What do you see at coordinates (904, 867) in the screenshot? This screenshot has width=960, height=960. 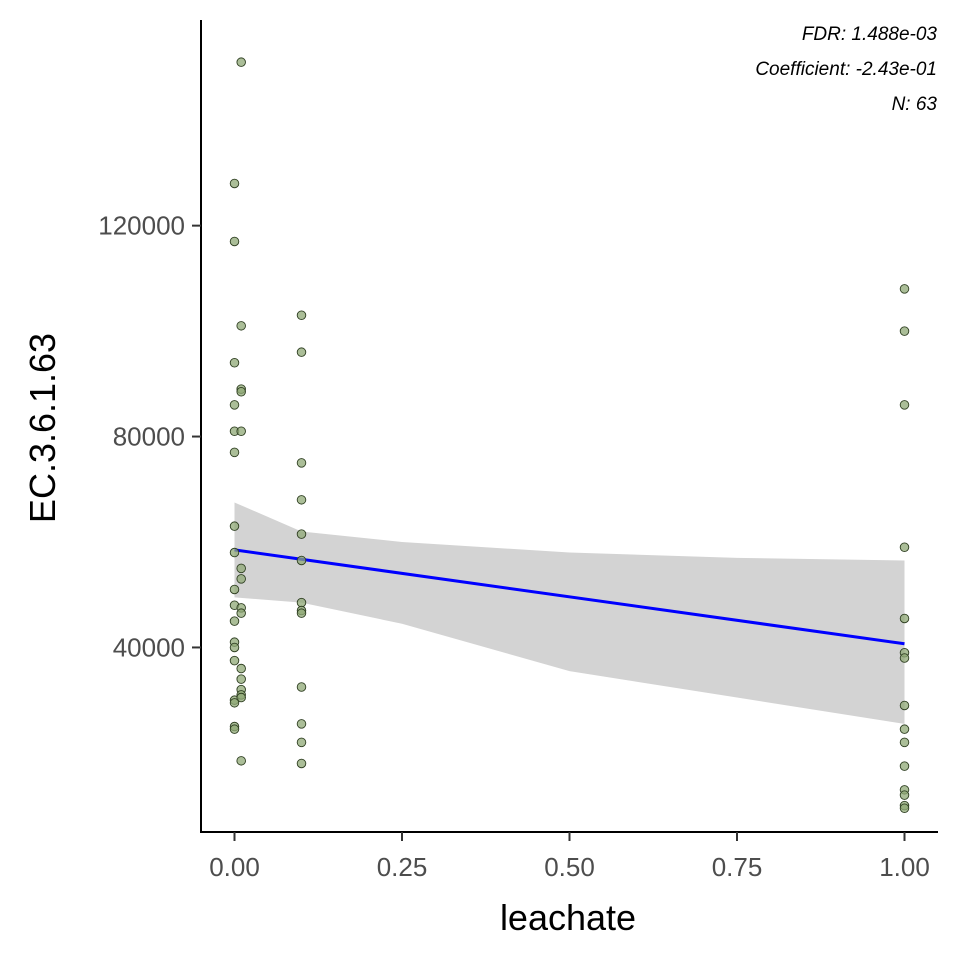 I see `x-tick-label: 1.00` at bounding box center [904, 867].